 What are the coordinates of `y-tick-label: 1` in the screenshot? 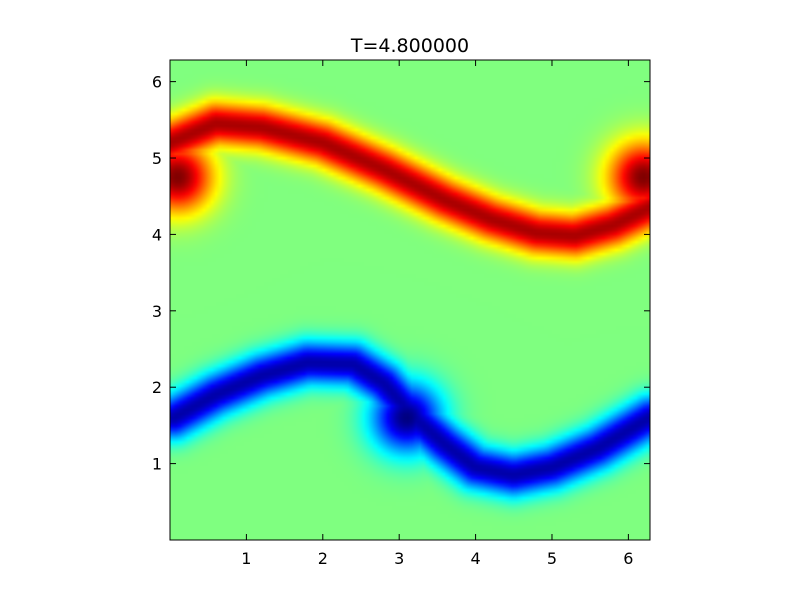 It's located at (157, 464).